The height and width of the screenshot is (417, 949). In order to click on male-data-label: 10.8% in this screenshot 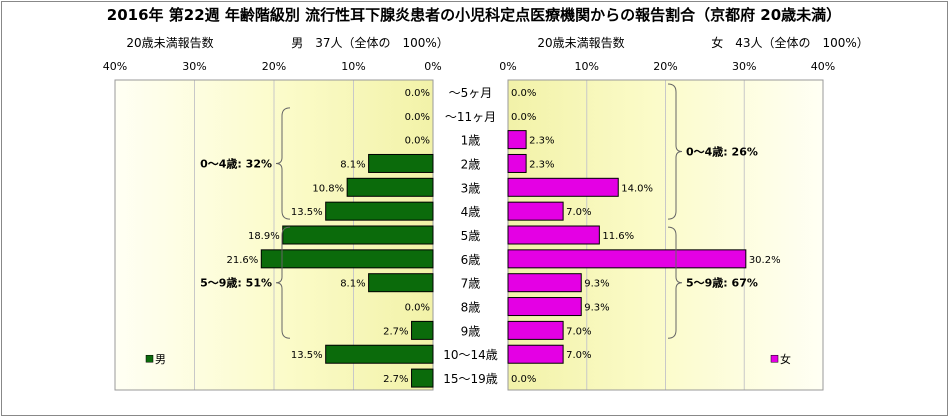, I will do `click(328, 188)`.